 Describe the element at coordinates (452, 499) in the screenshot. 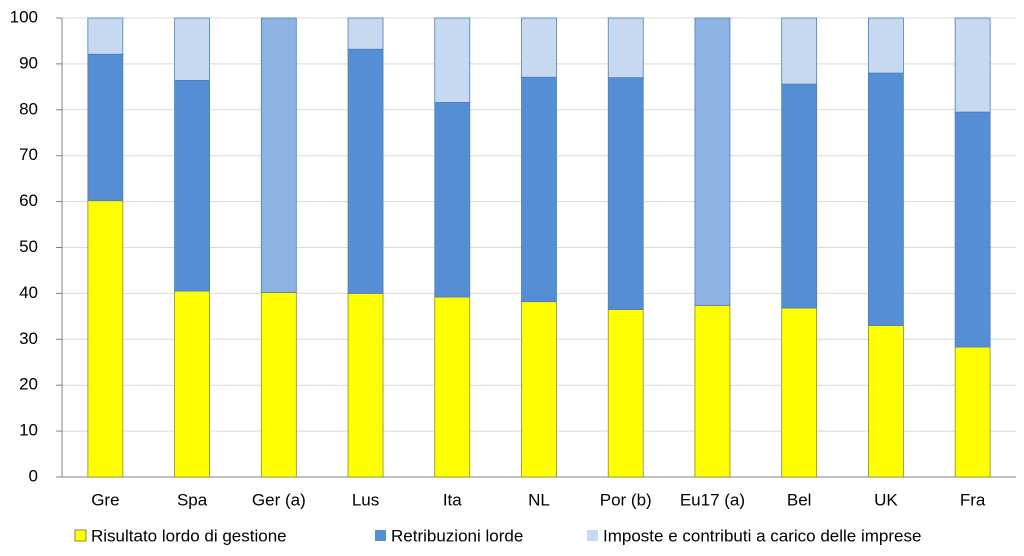

I see `x-tick-label: Ita` at that location.